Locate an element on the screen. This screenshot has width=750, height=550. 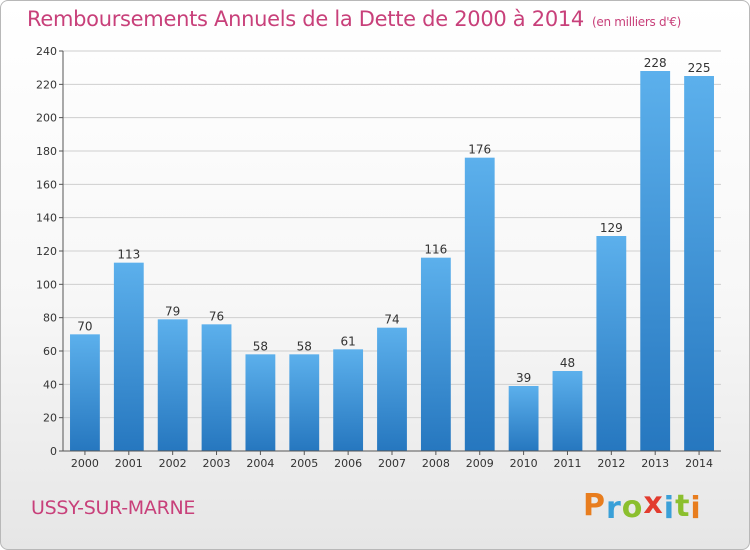
x-tick-label: 2001 is located at coordinates (129, 463).